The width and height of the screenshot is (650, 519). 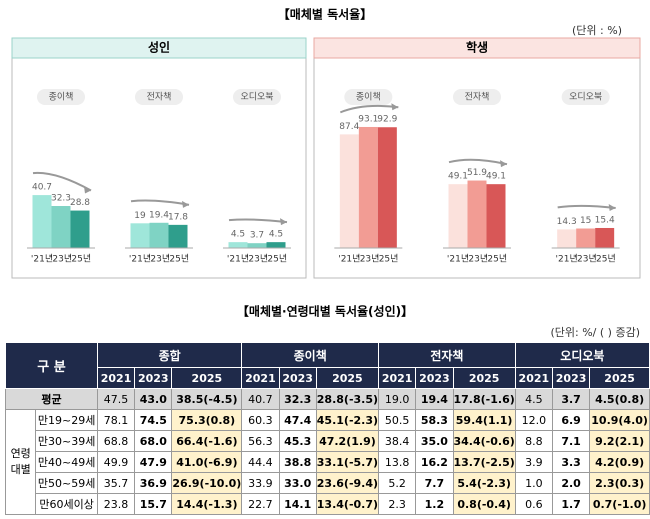 What do you see at coordinates (116, 462) in the screenshot?
I see `cell: 49.9` at bounding box center [116, 462].